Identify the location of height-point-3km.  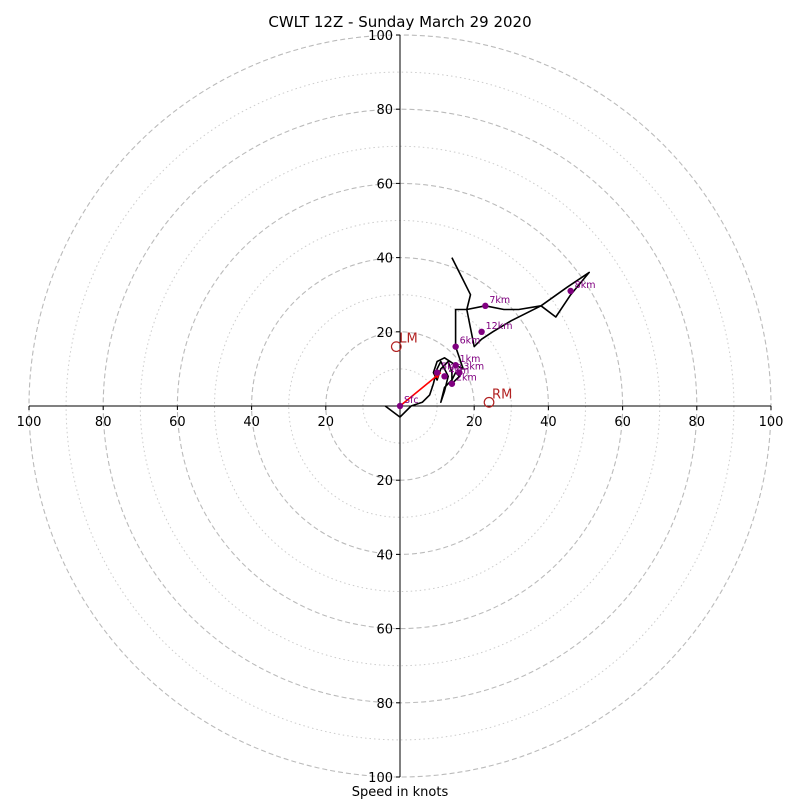
(459, 372).